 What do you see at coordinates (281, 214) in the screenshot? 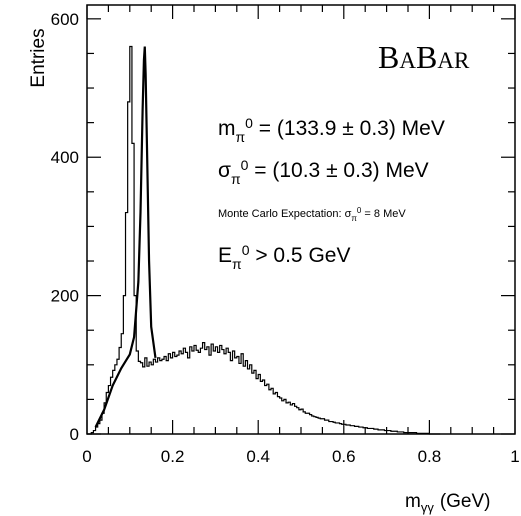
I see `mc-prefix: Monte Carlo Expectation:` at bounding box center [281, 214].